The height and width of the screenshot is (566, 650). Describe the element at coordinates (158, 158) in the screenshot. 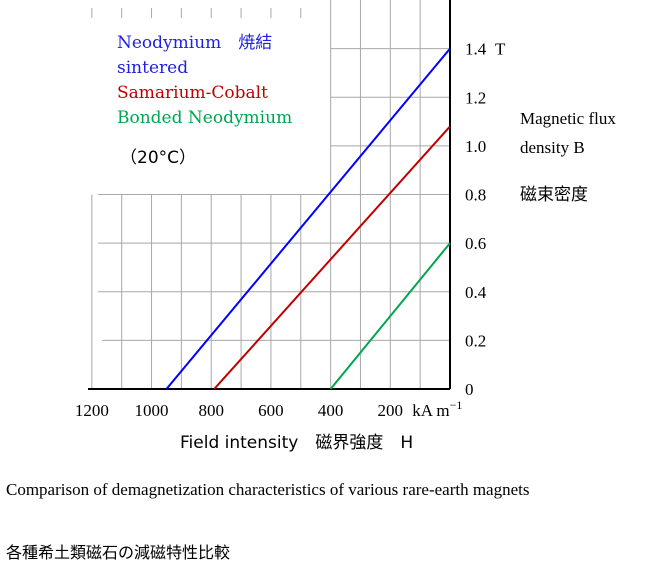

I see `annotation-temperature: （20°C）` at that location.